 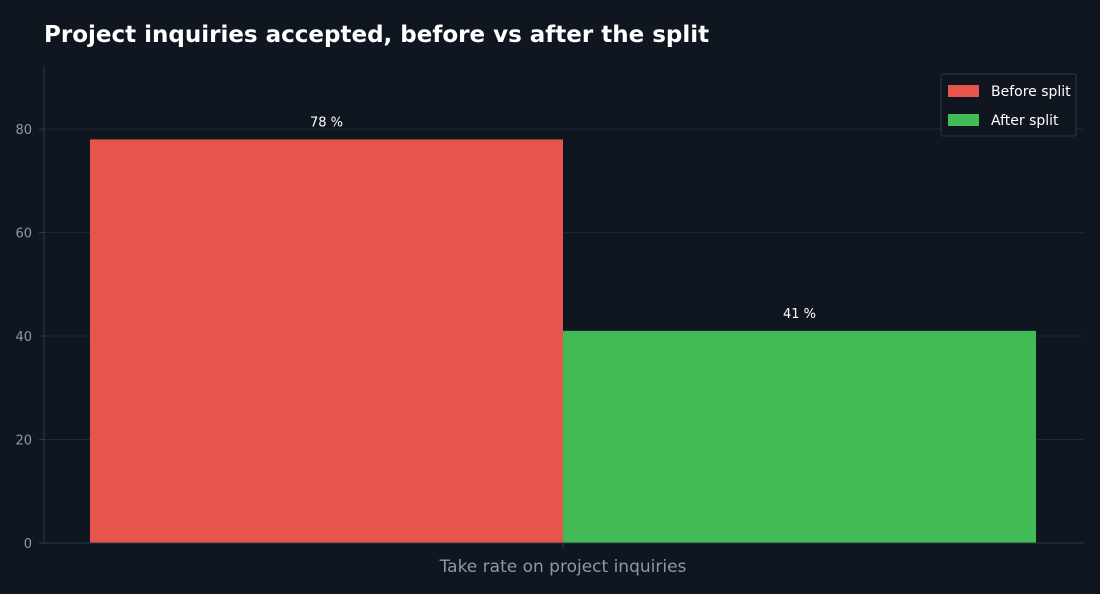 I want to click on y-tick-label: 40, so click(x=23, y=337).